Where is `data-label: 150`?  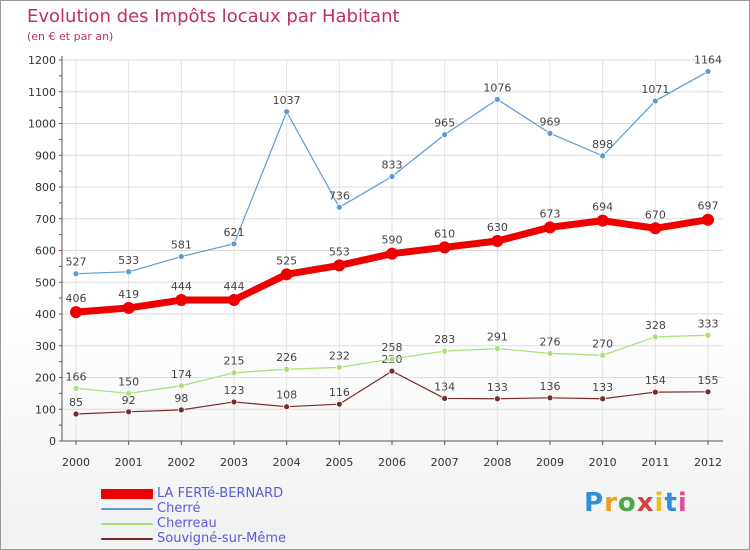
data-label: 150 is located at coordinates (128, 381).